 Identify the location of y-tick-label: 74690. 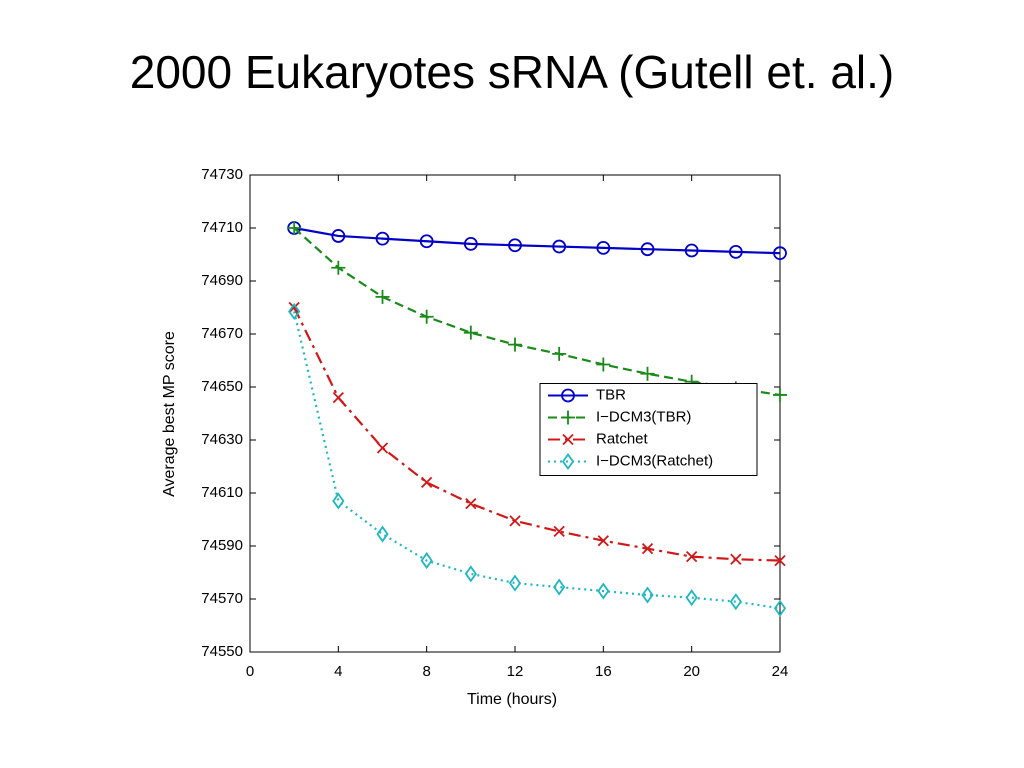
(222, 280).